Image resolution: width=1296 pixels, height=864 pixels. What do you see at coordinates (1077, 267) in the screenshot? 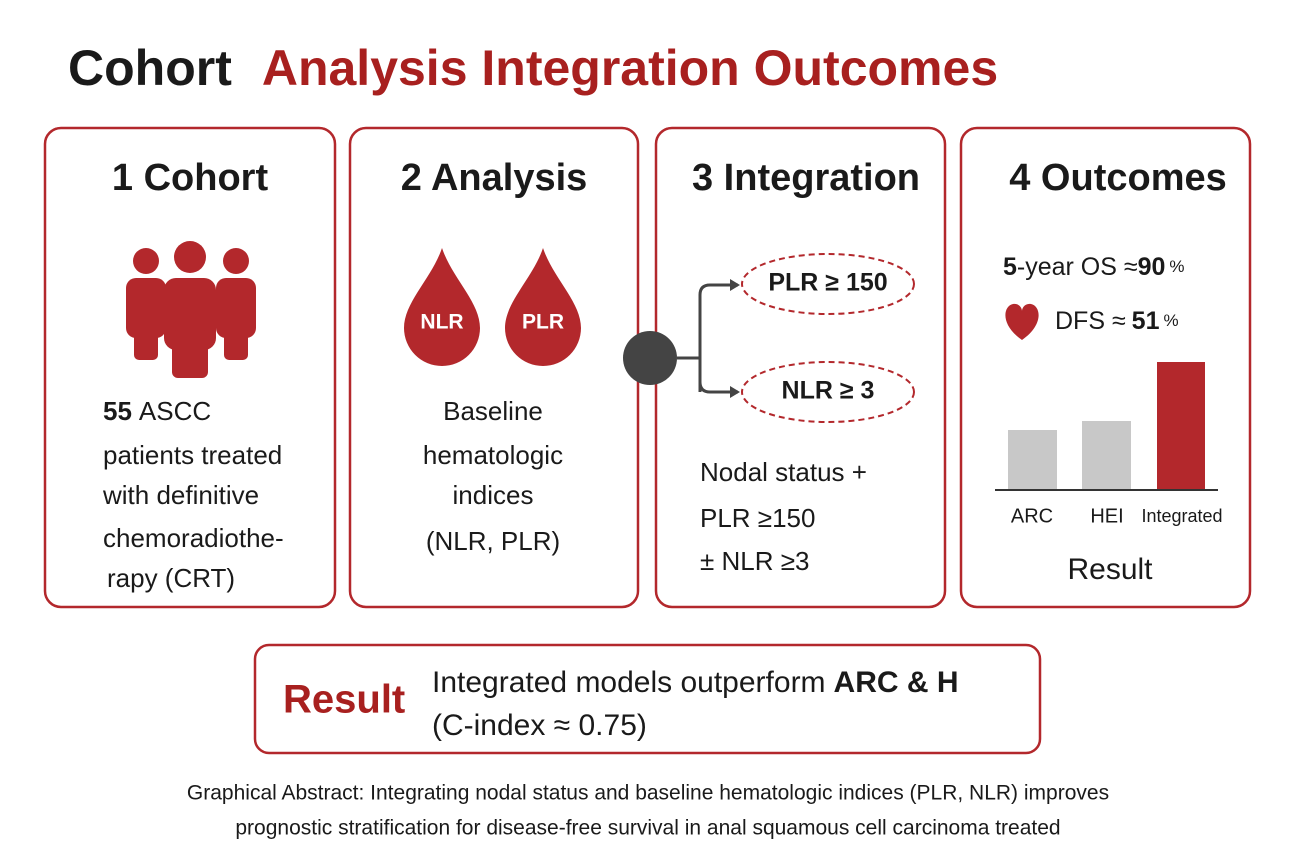
I see `os-label: -year OS ≈` at bounding box center [1077, 267].